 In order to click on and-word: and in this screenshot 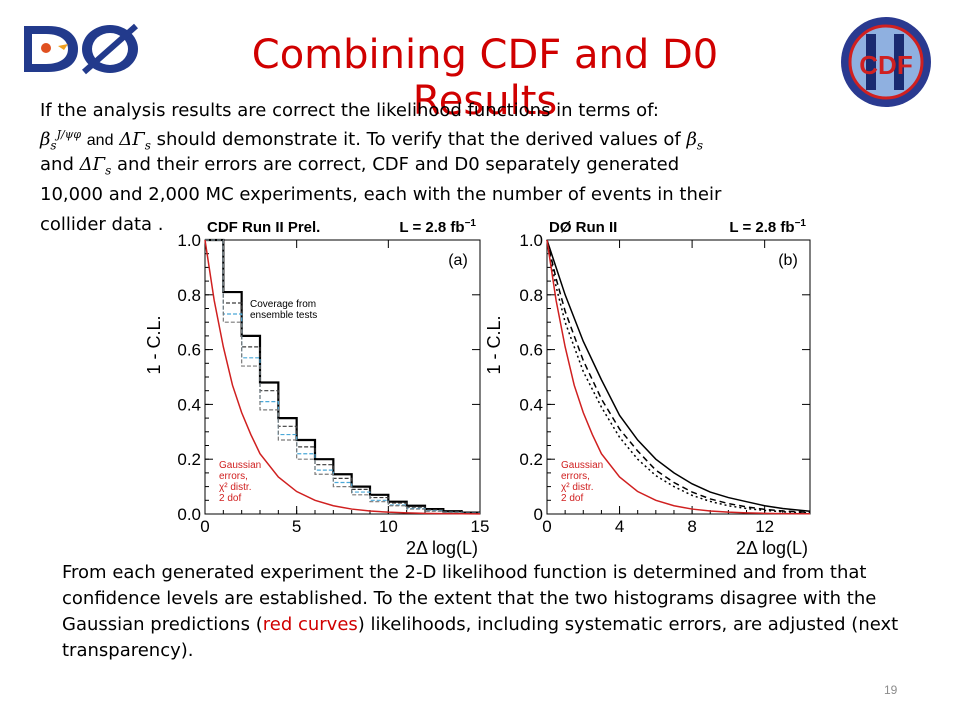, I will do `click(100, 140)`.